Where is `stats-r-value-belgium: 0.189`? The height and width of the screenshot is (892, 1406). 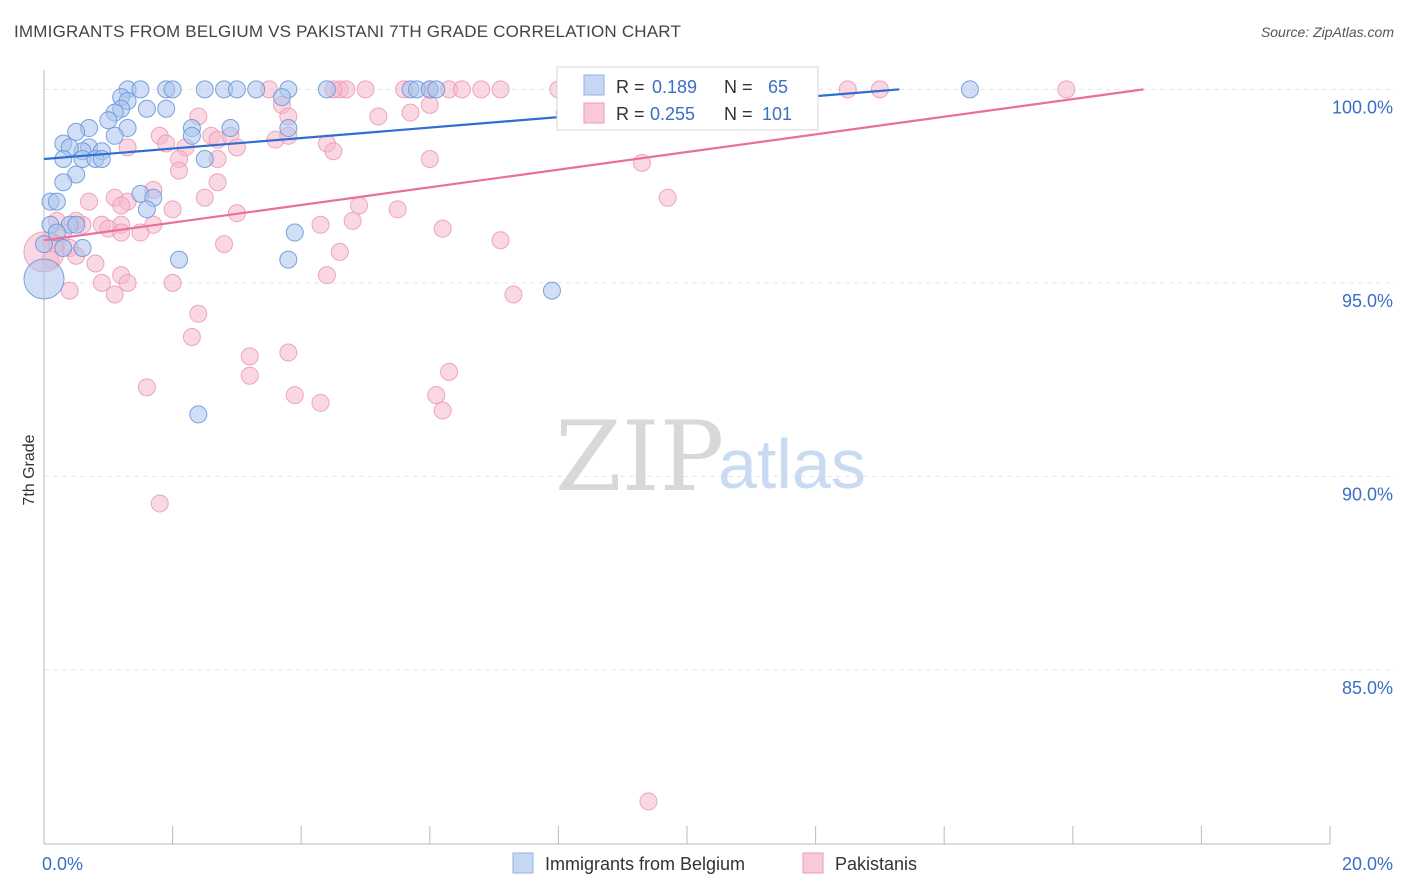
stats-r-value-belgium: 0.189 is located at coordinates (674, 87).